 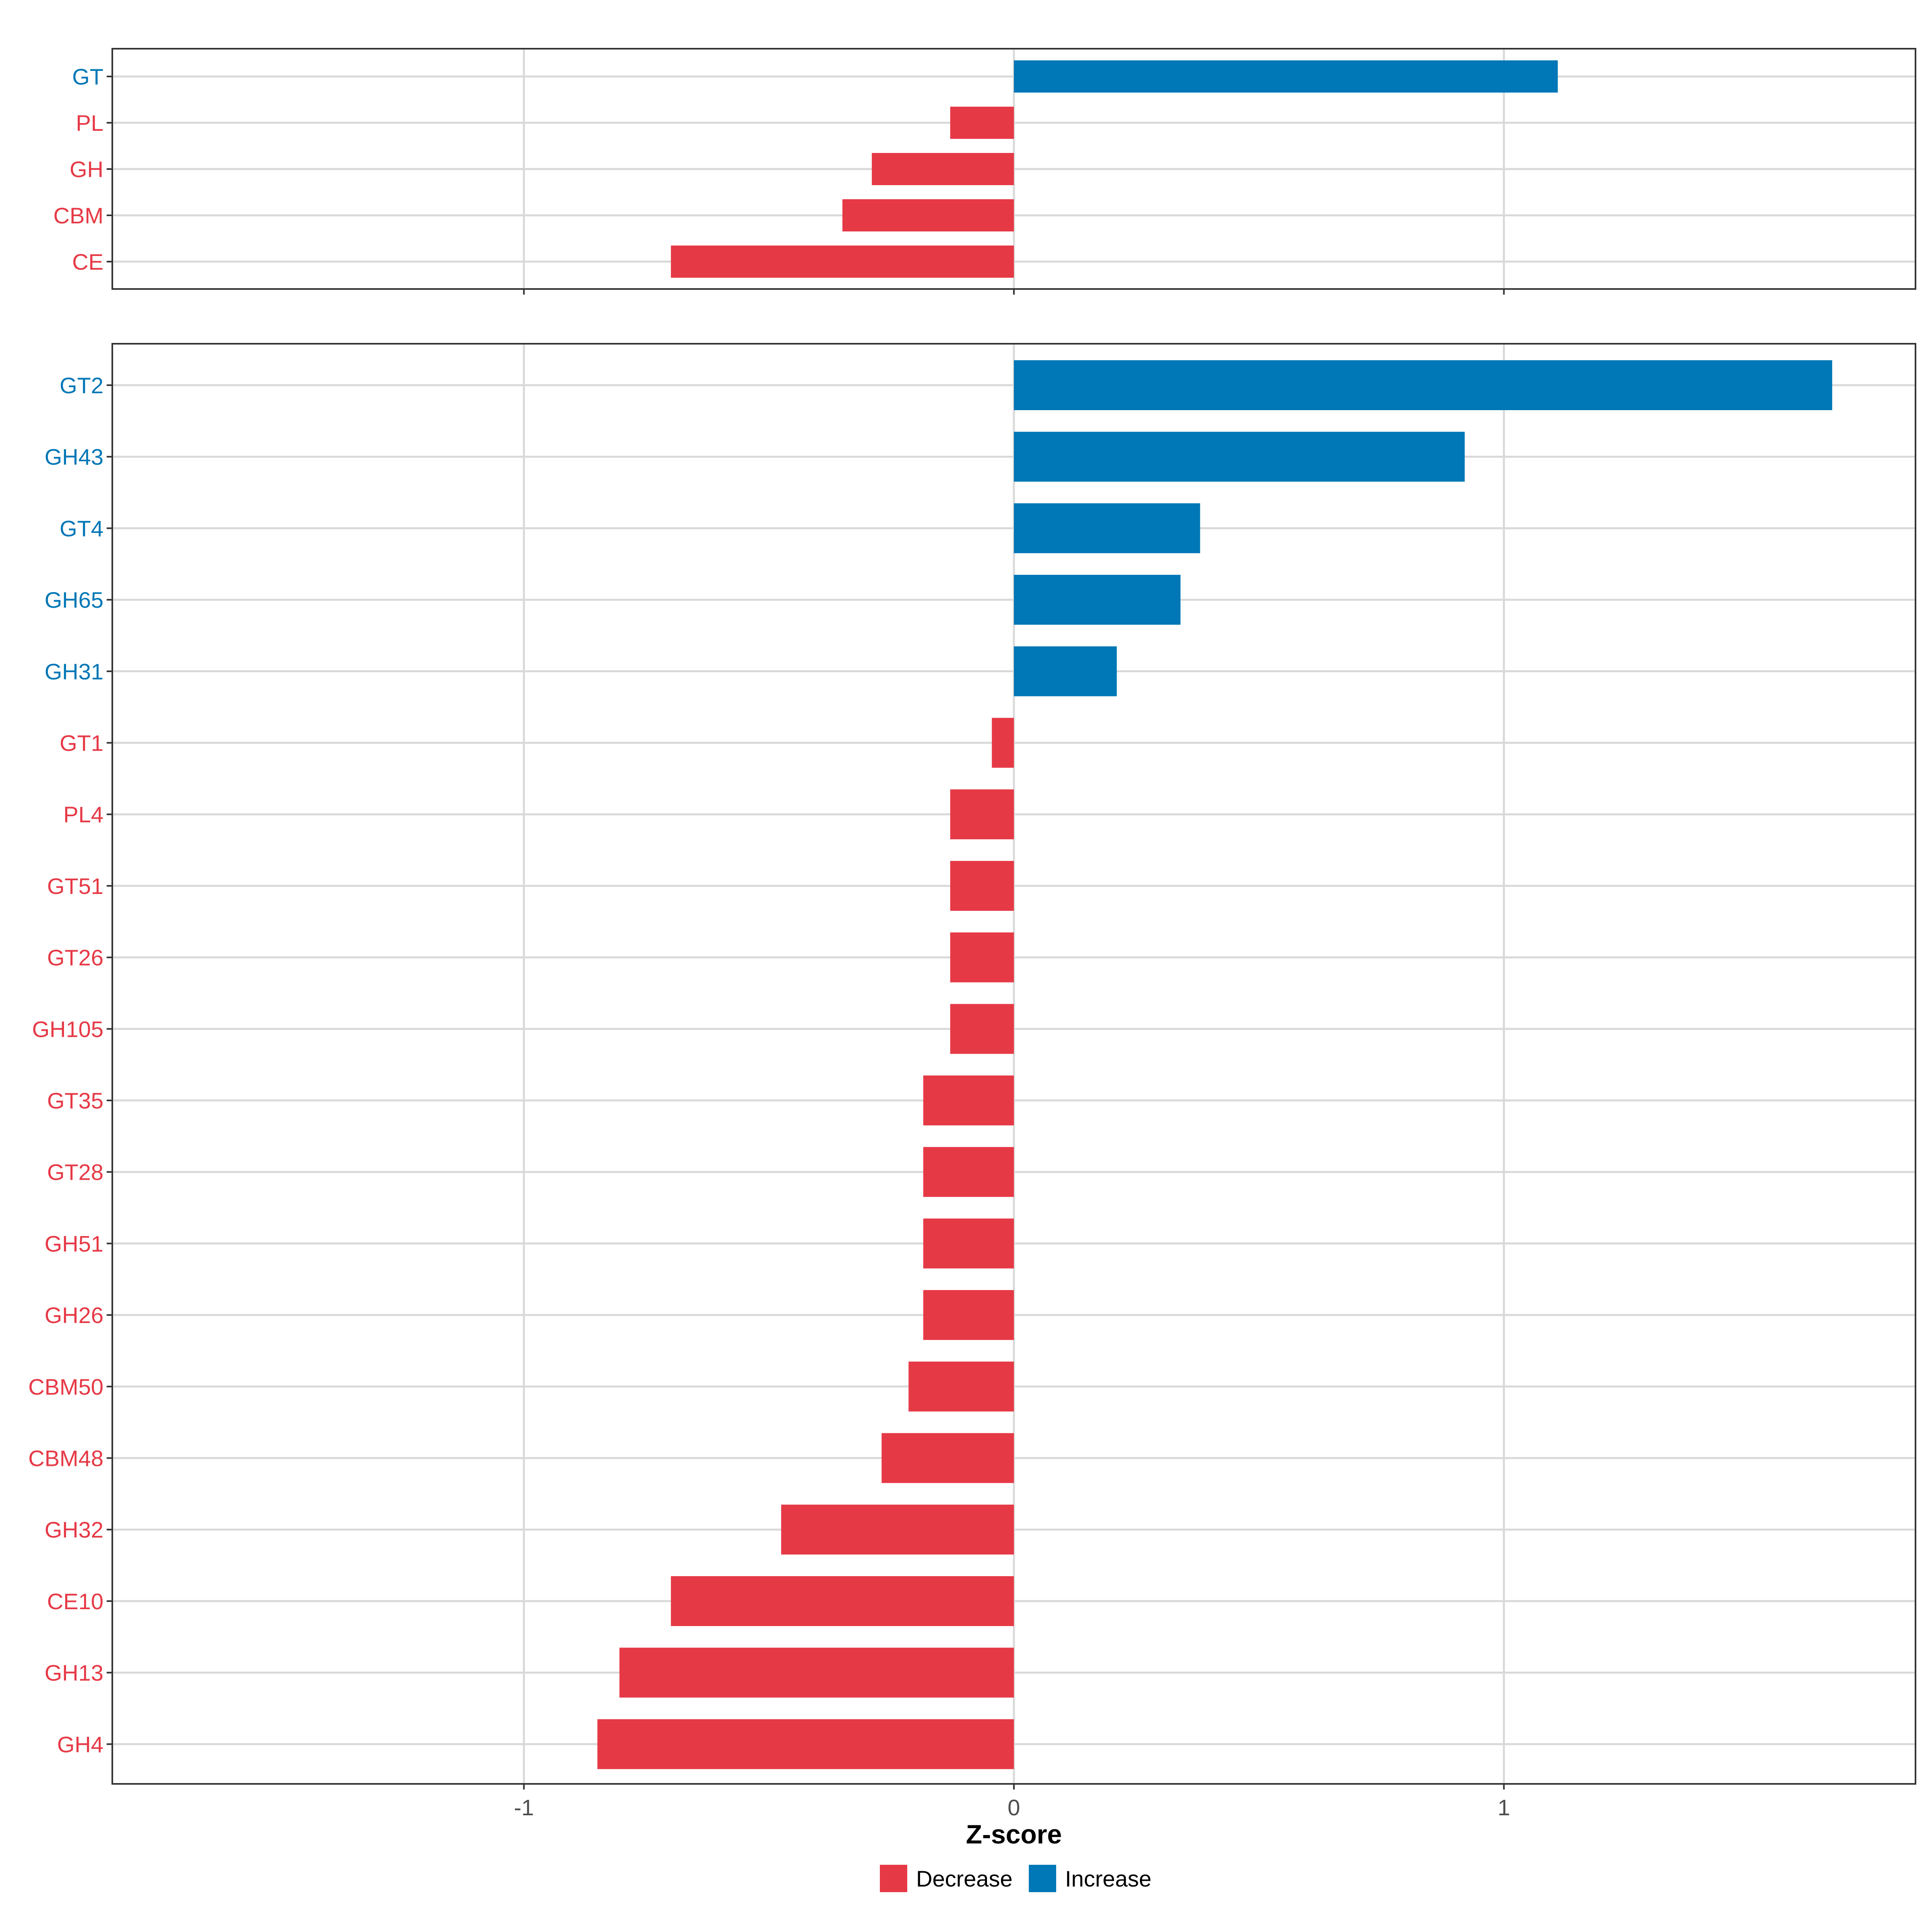 What do you see at coordinates (982, 123) in the screenshot?
I see `bar-pl` at bounding box center [982, 123].